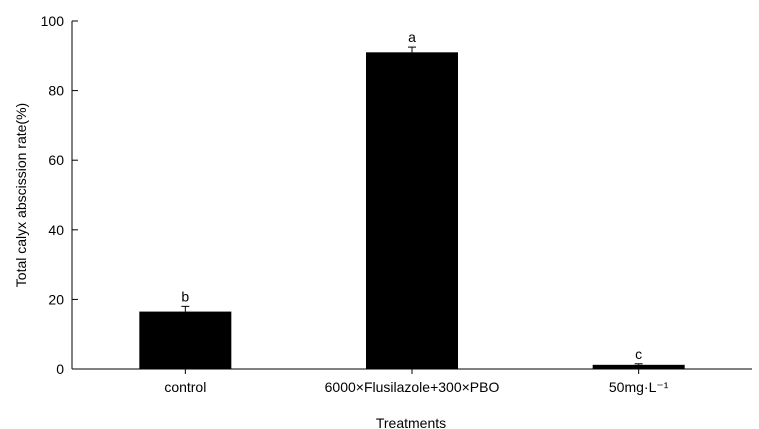 This screenshot has height=429, width=759. I want to click on significance-letter: b, so click(185, 296).